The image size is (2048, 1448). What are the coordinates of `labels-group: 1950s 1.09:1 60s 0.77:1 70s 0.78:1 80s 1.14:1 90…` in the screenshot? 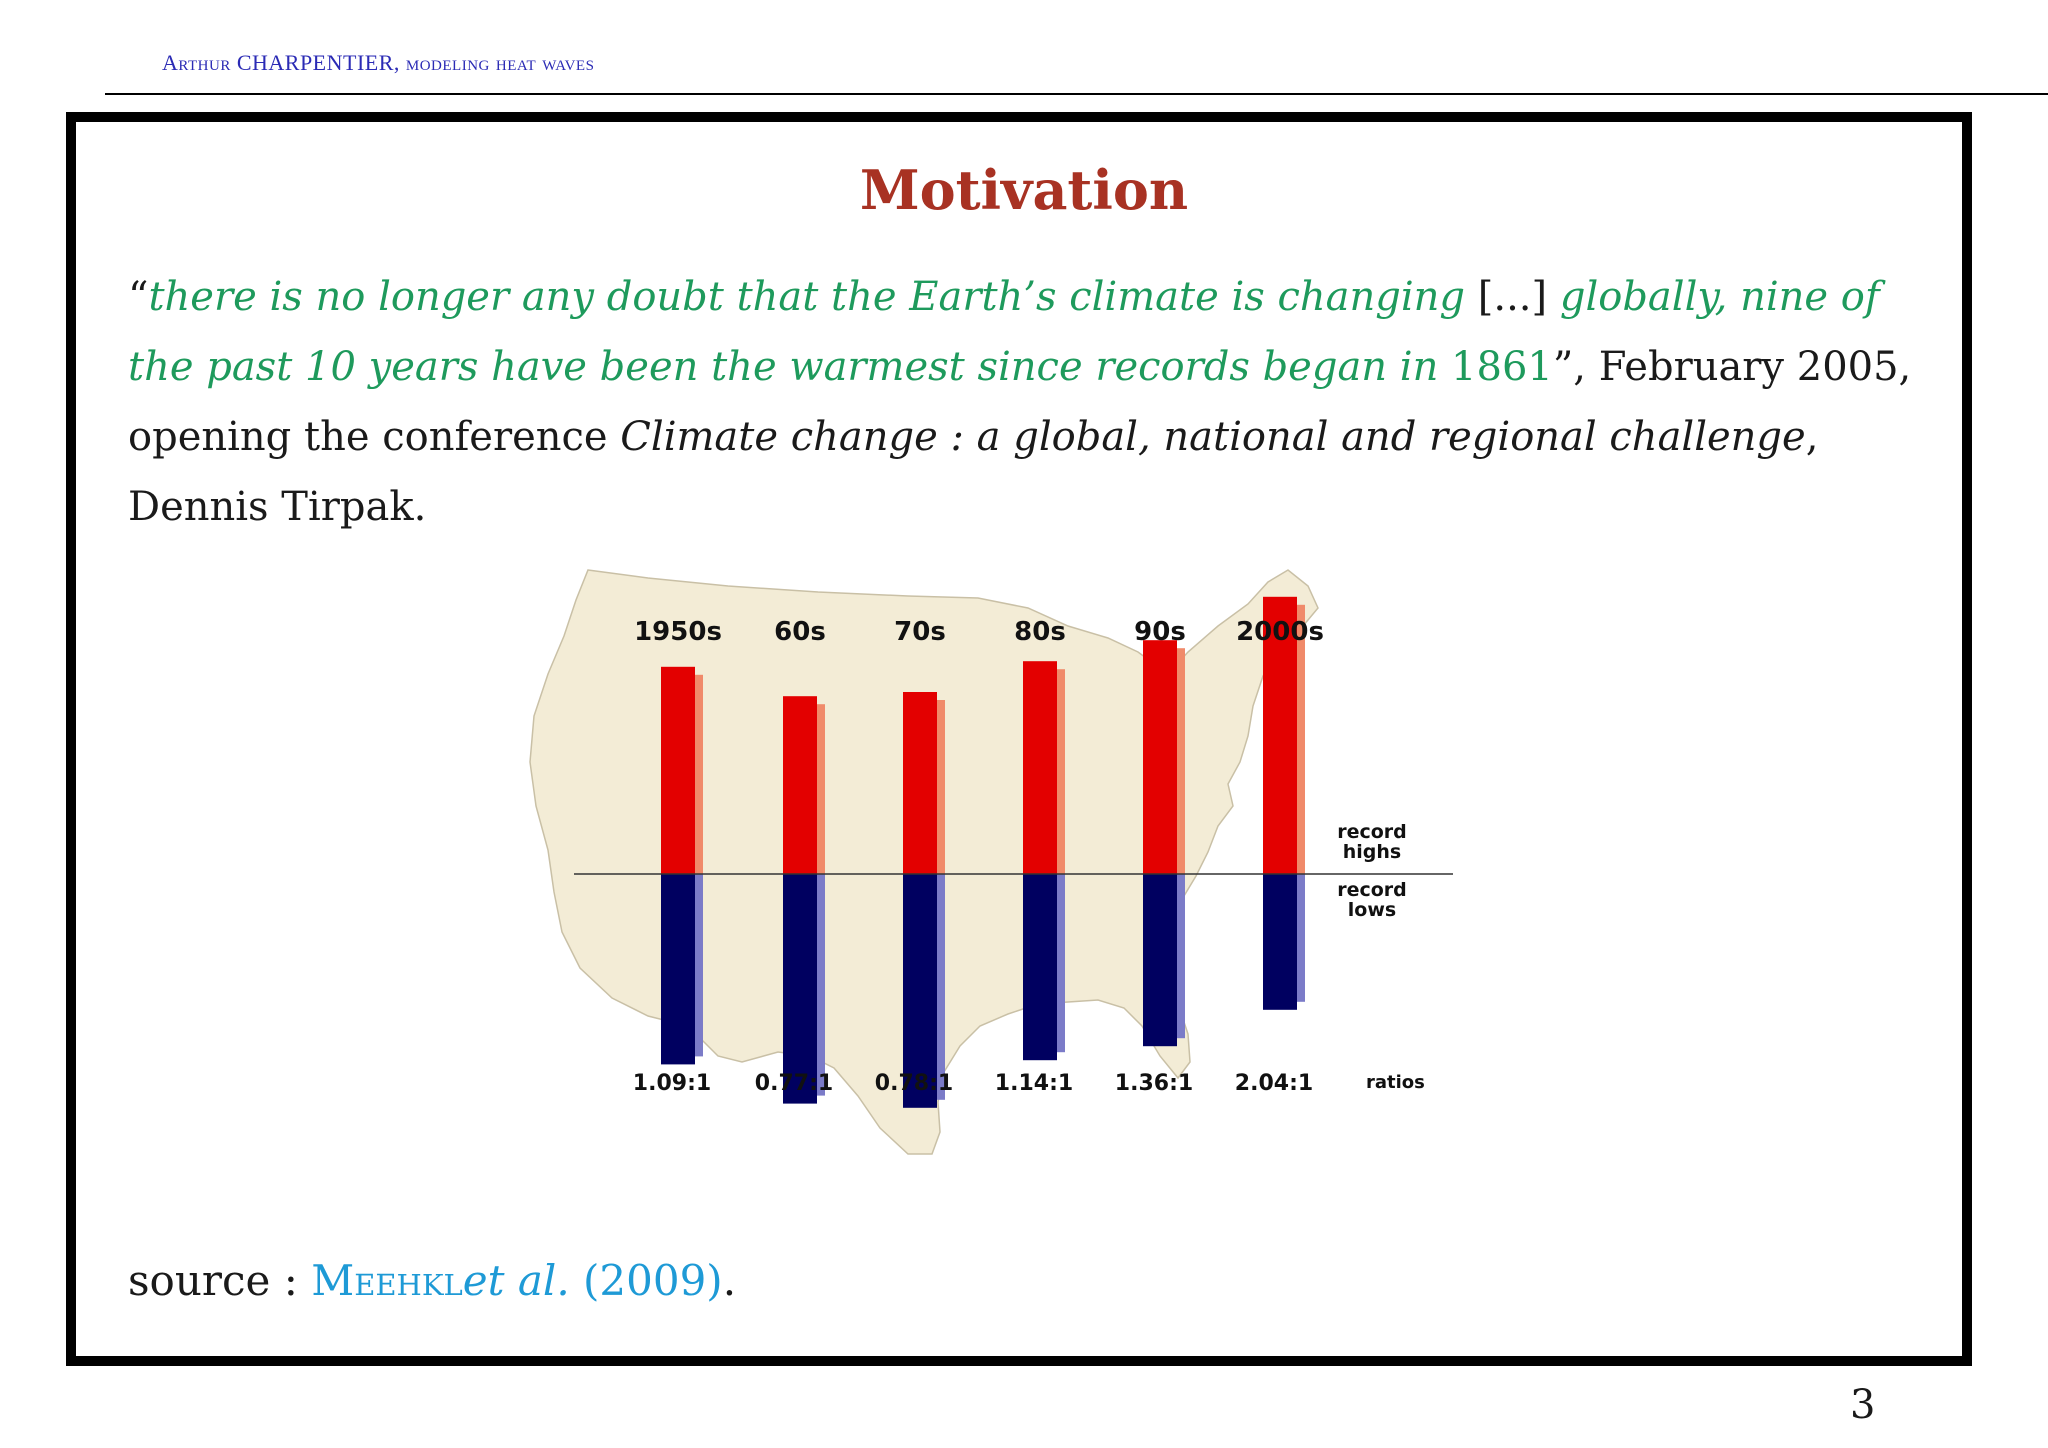 It's located at (1029, 856).